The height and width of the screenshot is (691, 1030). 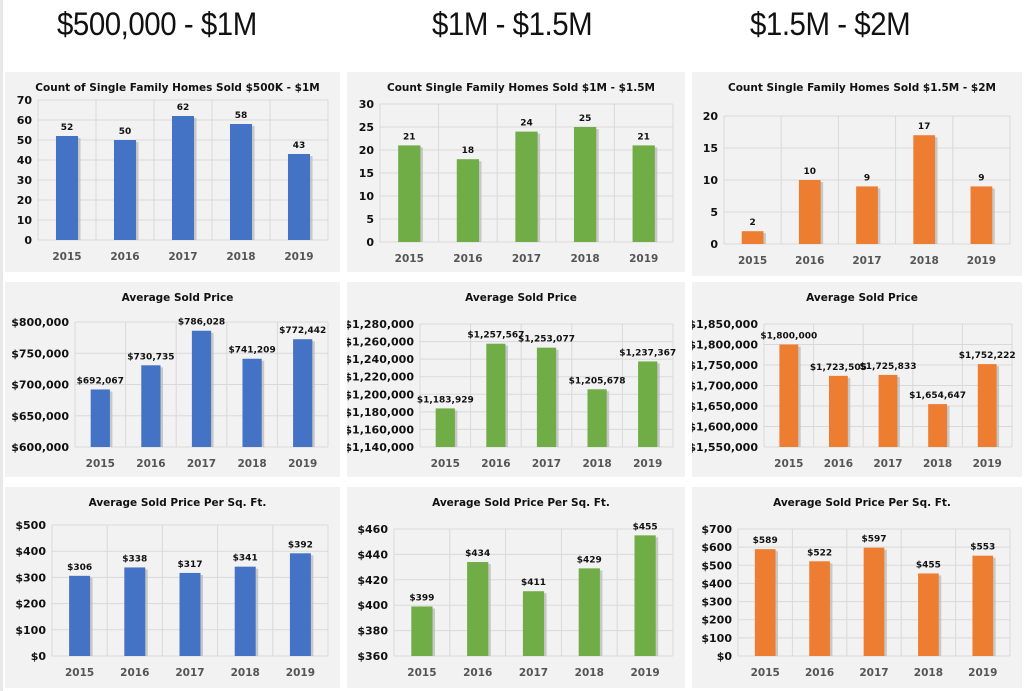 I want to click on y-tick-label: $1,140,000, so click(x=380, y=447).